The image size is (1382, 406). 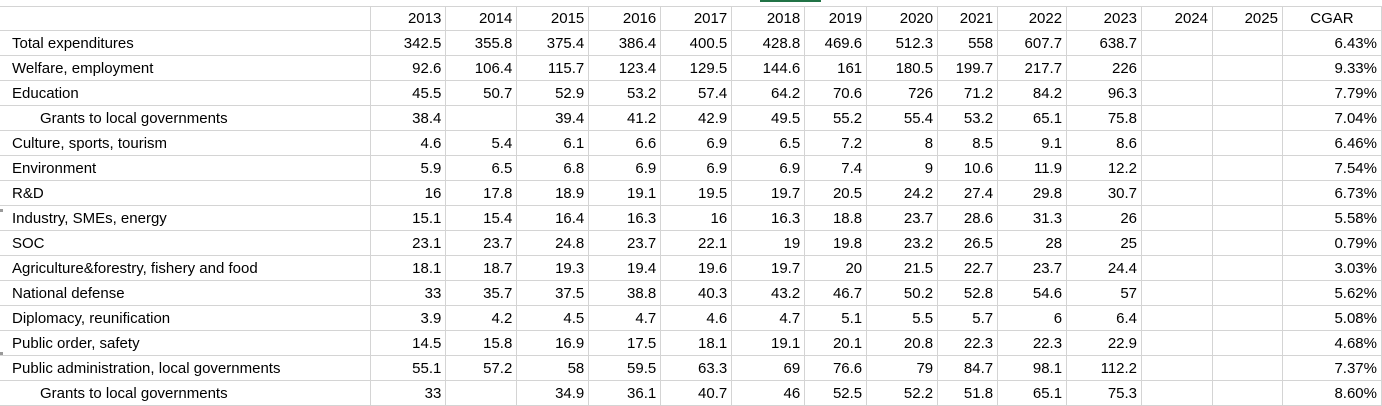 What do you see at coordinates (1032, 118) in the screenshot?
I see `value-cell: 65.1` at bounding box center [1032, 118].